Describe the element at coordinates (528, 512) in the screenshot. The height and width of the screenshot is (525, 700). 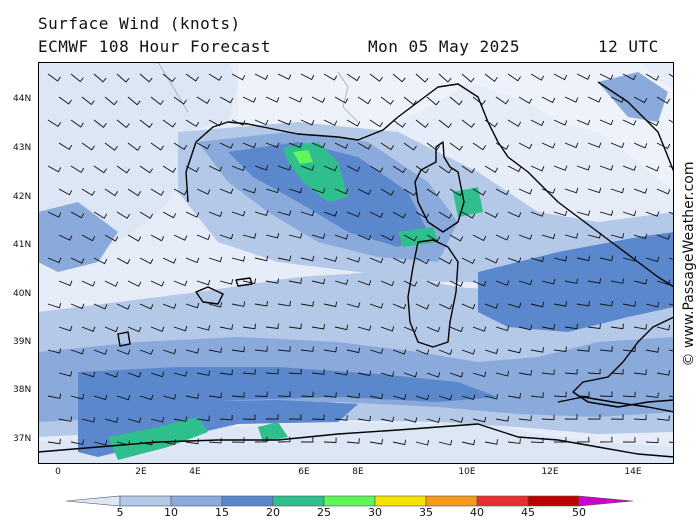
I see `colorbar-label: 45` at that location.